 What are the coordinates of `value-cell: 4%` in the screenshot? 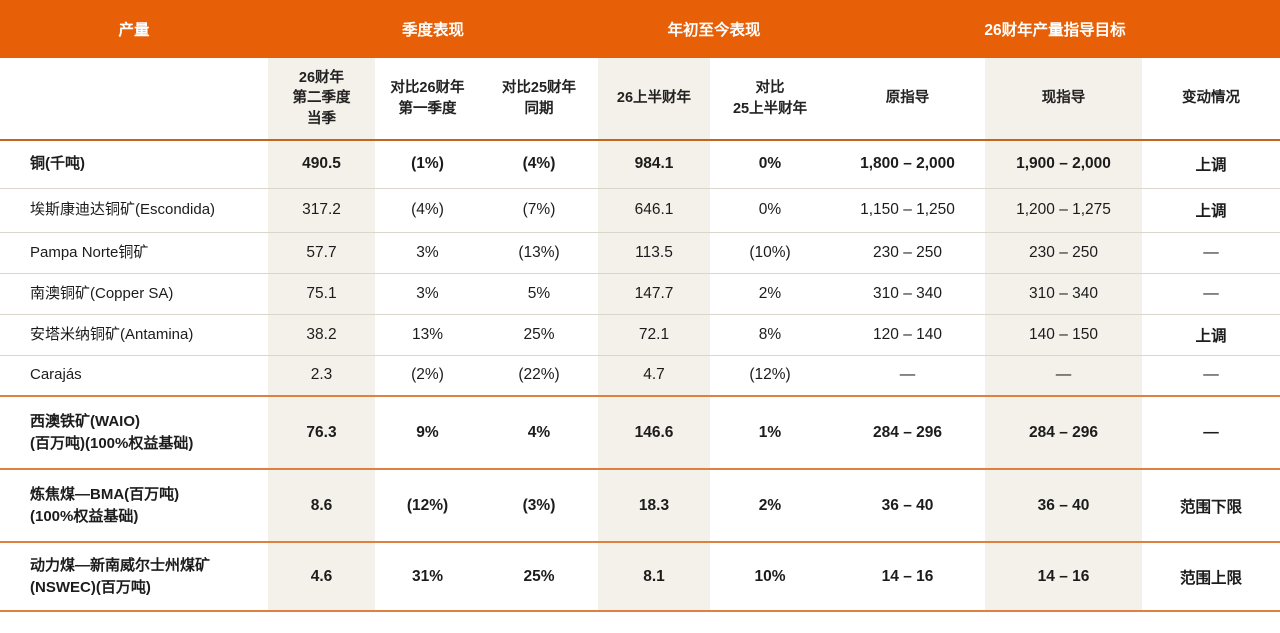 It's located at (539, 432).